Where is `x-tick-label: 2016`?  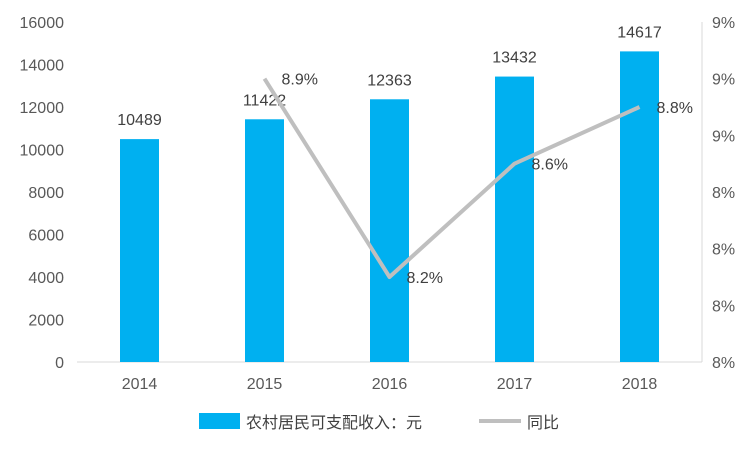 x-tick-label: 2016 is located at coordinates (390, 384).